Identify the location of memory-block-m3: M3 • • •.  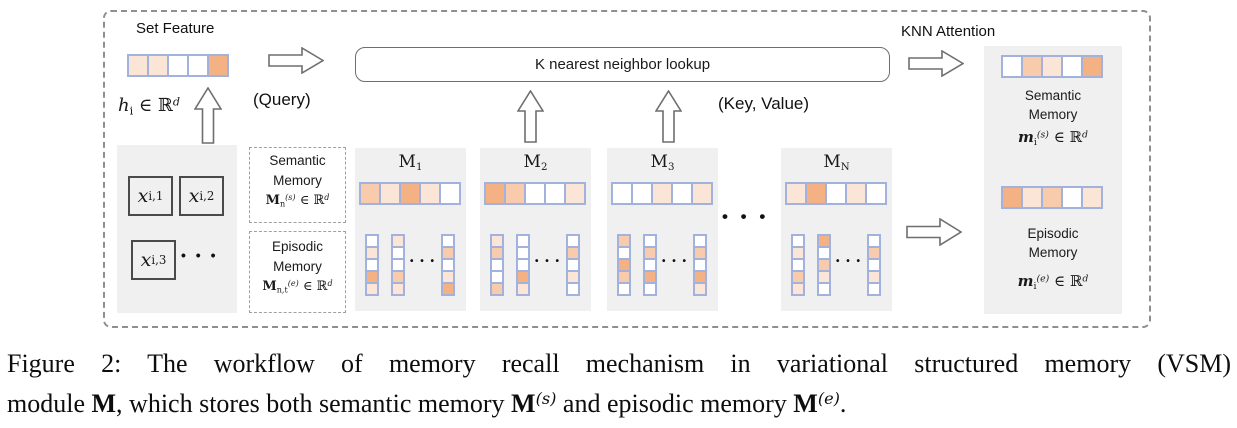
(662, 229).